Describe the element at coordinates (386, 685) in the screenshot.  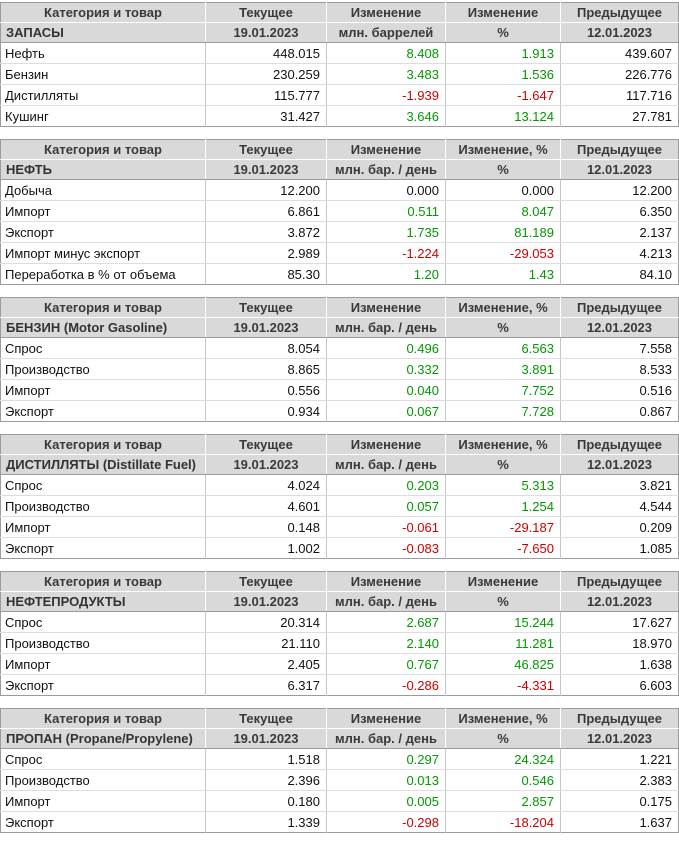
I see `cell-change: -0.286` at that location.